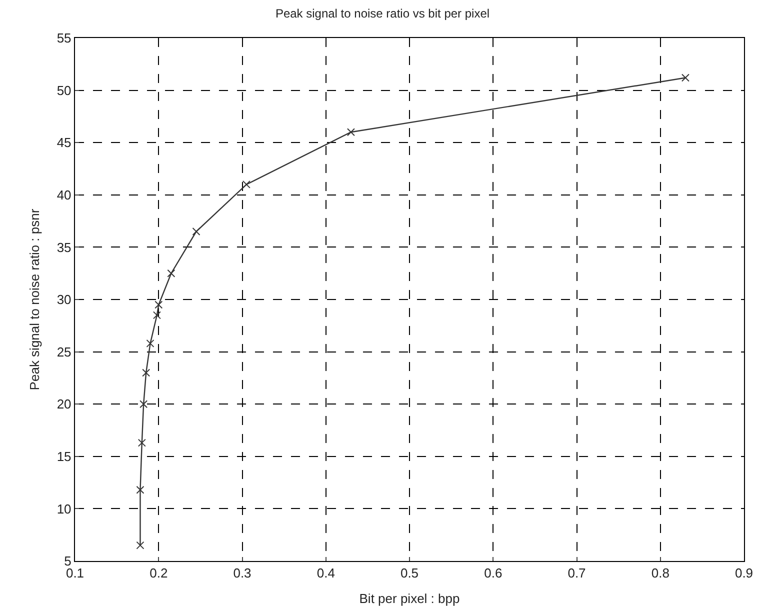 Image resolution: width=765 pixels, height=606 pixels. Describe the element at coordinates (325, 573) in the screenshot. I see `x-tick-label: 0.4` at that location.